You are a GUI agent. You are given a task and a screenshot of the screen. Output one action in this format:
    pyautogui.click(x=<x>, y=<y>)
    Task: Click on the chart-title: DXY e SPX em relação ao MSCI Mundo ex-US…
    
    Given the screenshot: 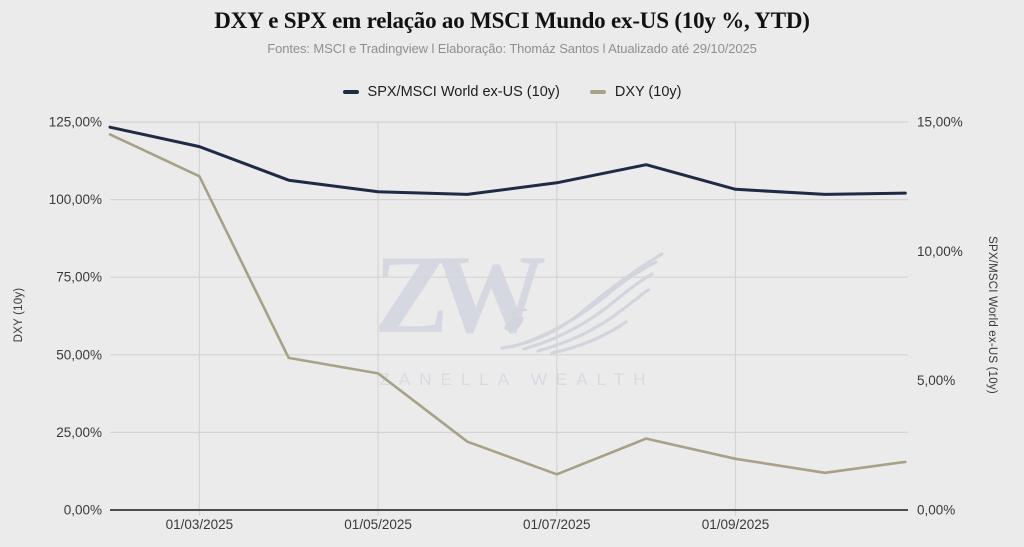 What is the action you would take?
    pyautogui.click(x=512, y=20)
    